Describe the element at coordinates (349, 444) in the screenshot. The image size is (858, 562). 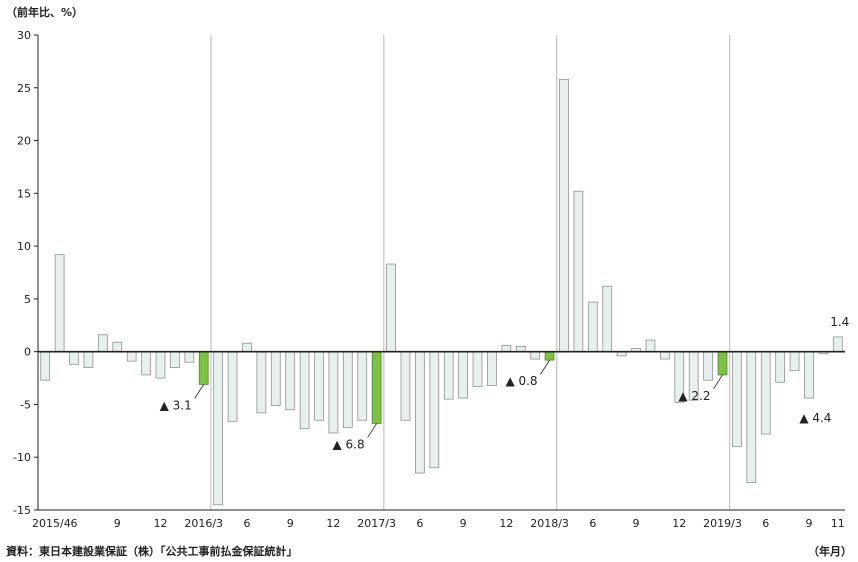
I see `annotation-label-1: ▲ 6.8` at that location.